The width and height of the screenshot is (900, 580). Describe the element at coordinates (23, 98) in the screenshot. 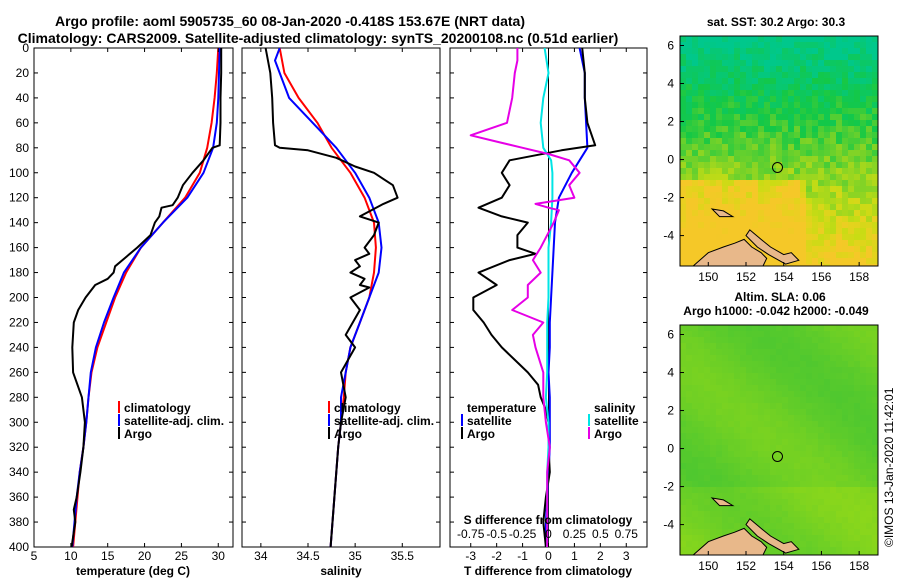

I see `depth-tick-label: 40` at that location.